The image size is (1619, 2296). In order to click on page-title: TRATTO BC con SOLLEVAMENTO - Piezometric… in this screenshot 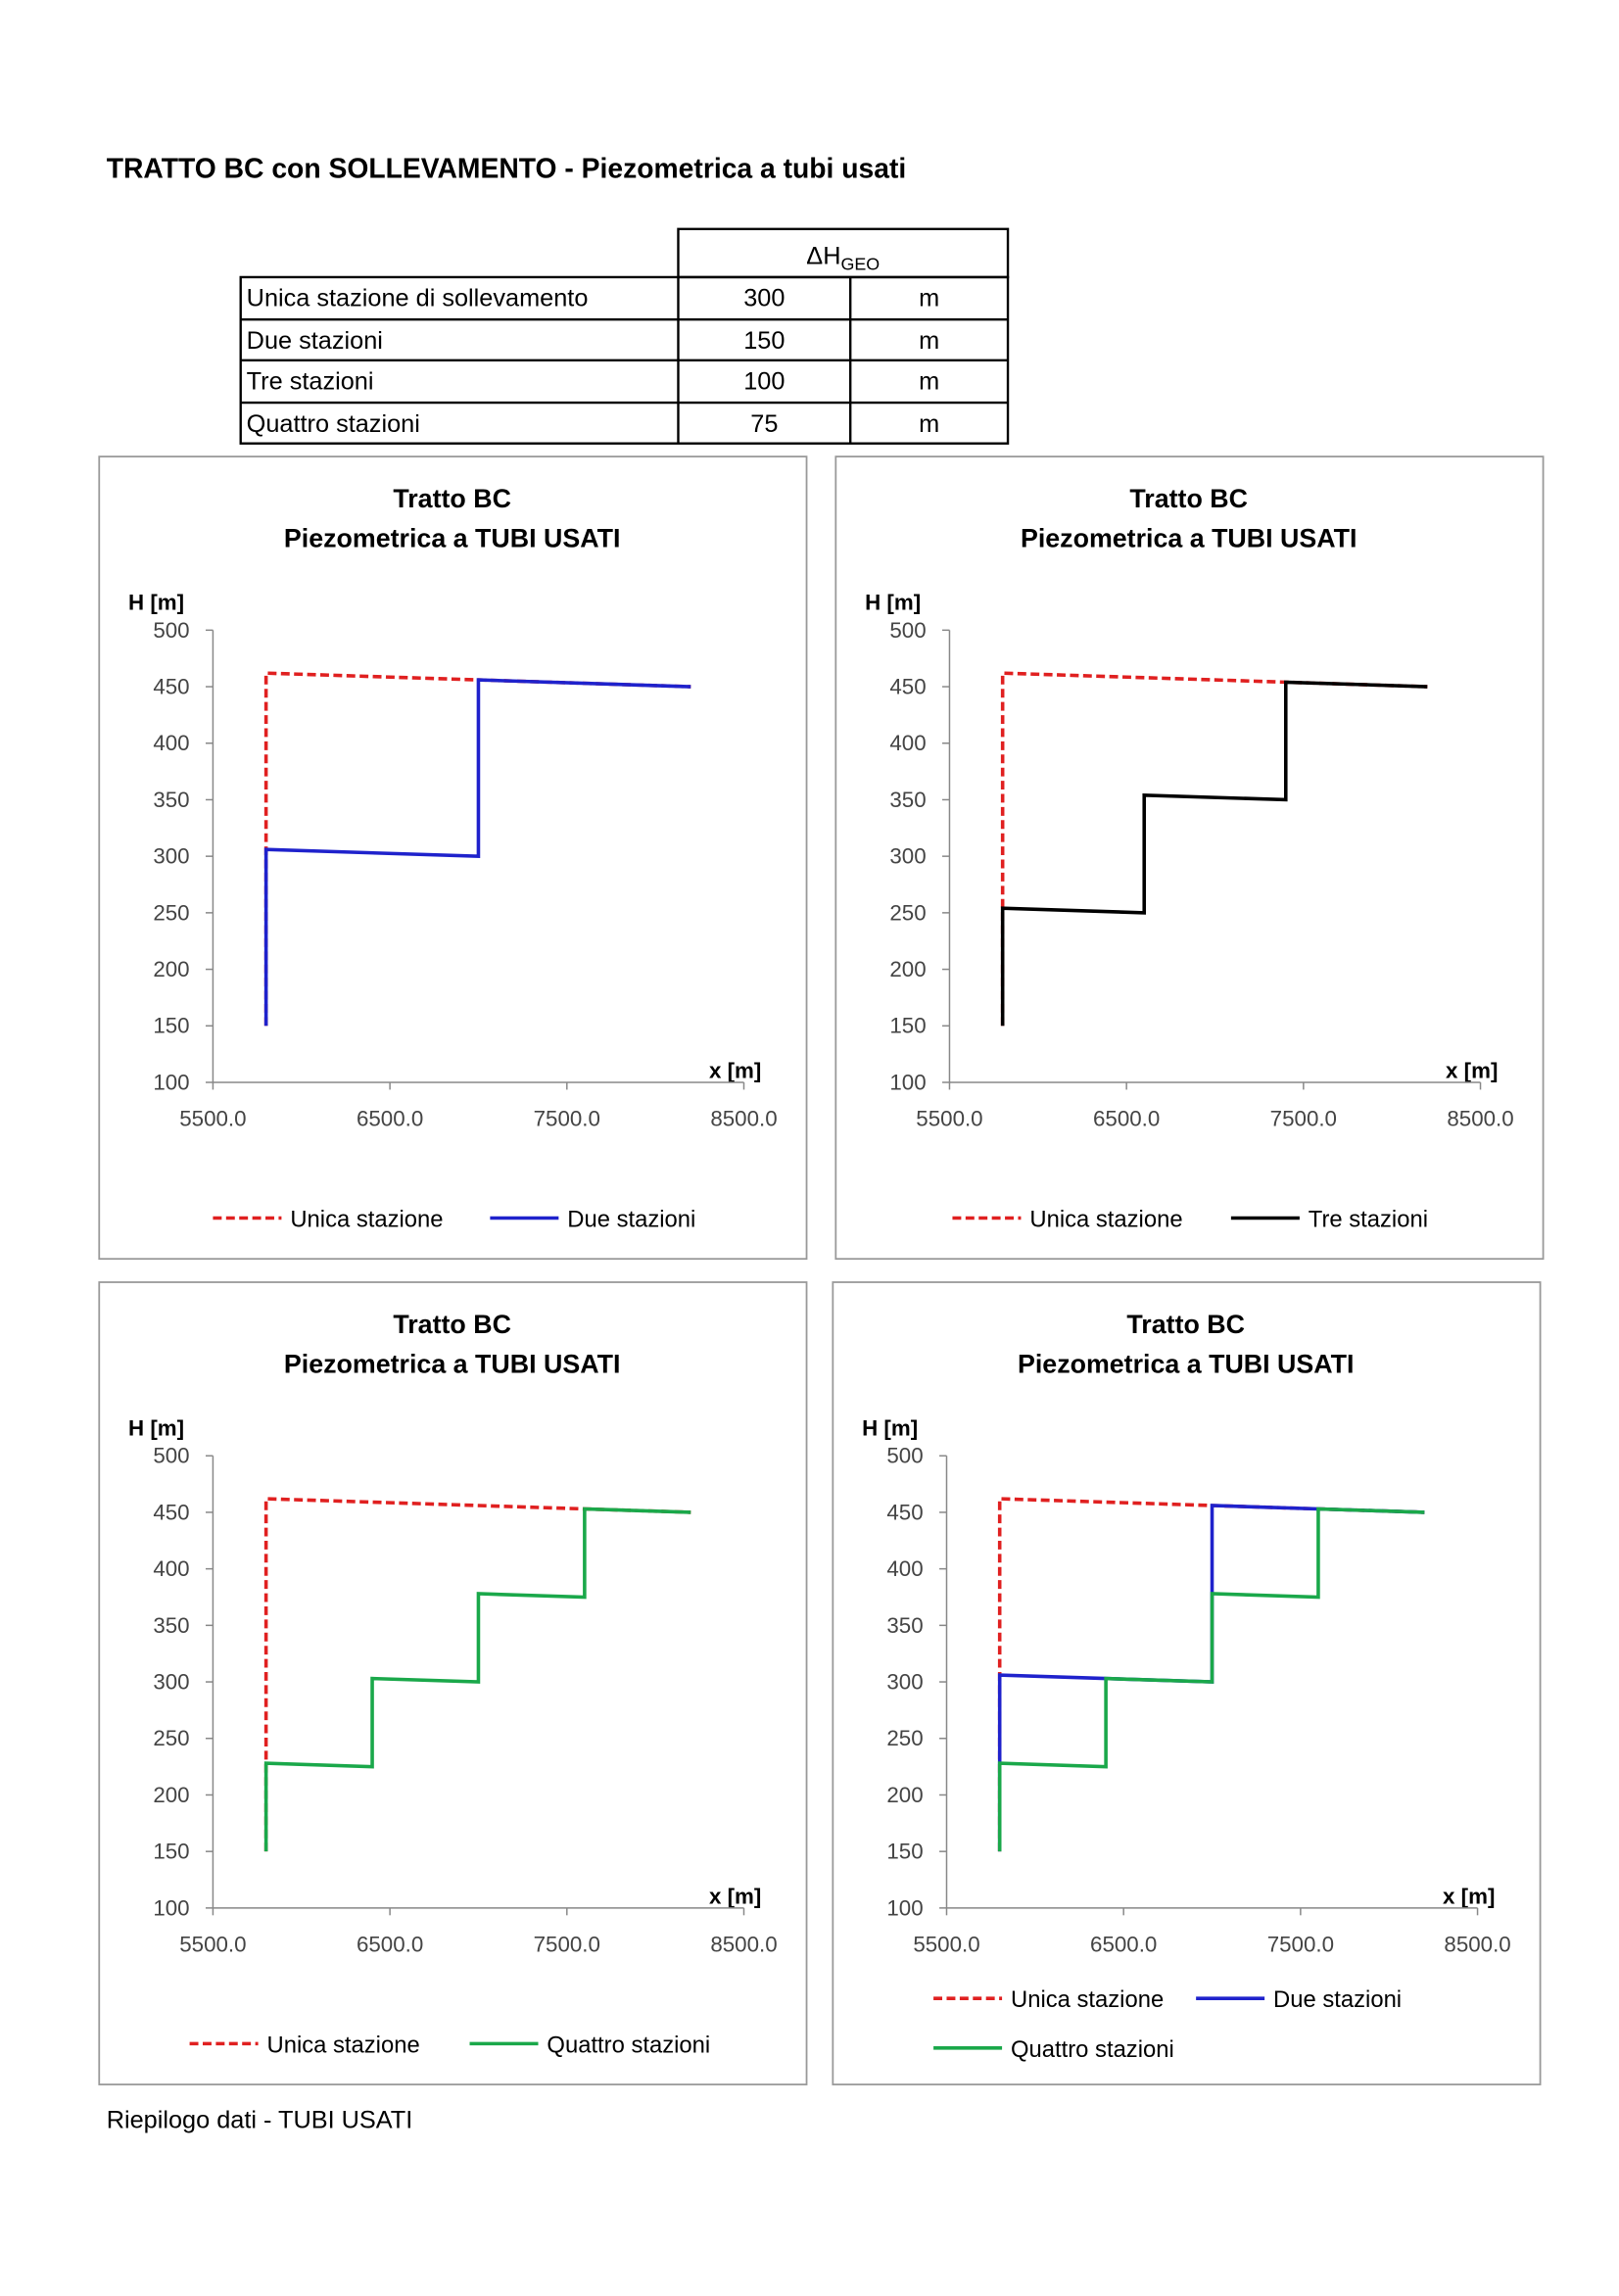, I will do `click(507, 168)`.